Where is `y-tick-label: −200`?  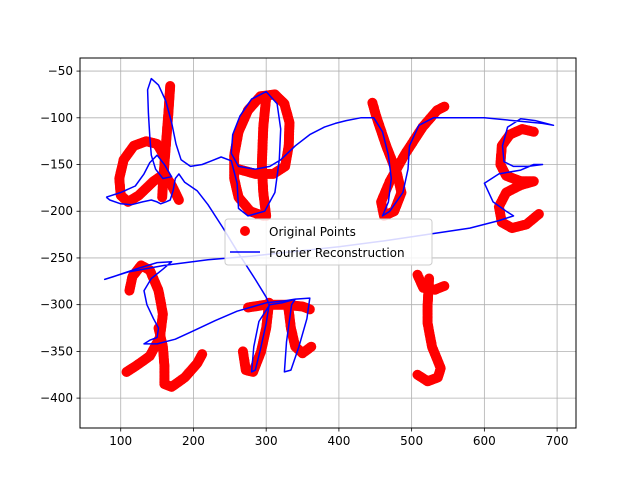
y-tick-label: −200 is located at coordinates (56, 211).